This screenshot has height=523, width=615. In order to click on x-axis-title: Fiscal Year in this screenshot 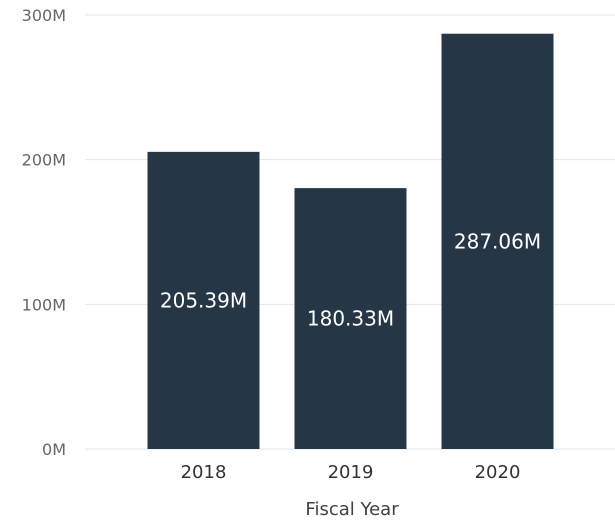, I will do `click(352, 509)`.